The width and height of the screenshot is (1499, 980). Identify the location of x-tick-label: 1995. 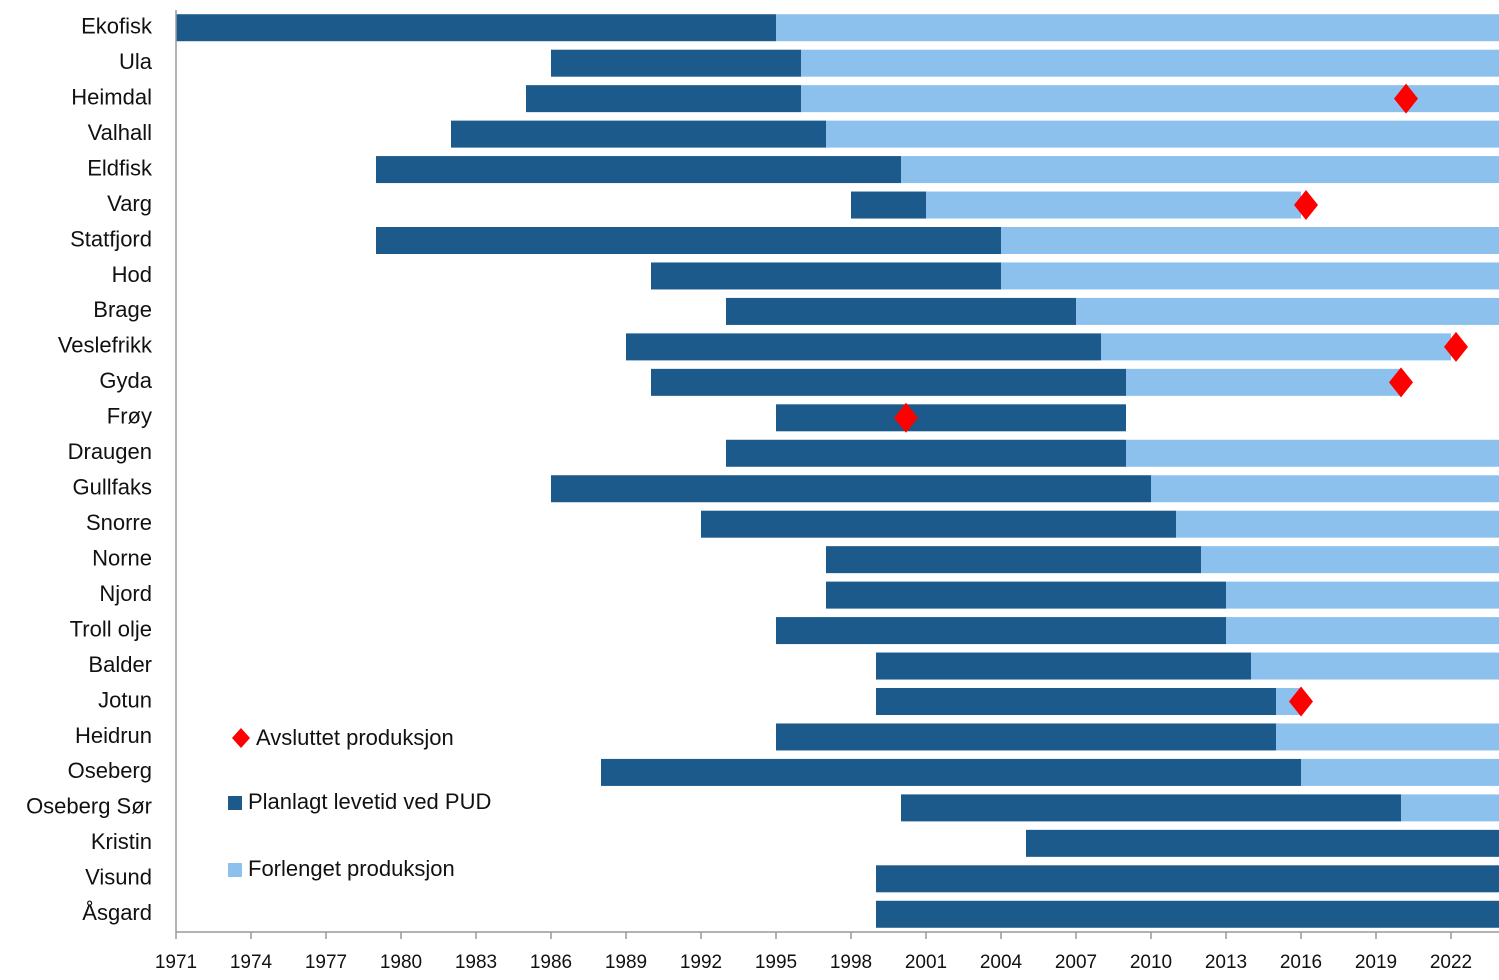
(776, 962).